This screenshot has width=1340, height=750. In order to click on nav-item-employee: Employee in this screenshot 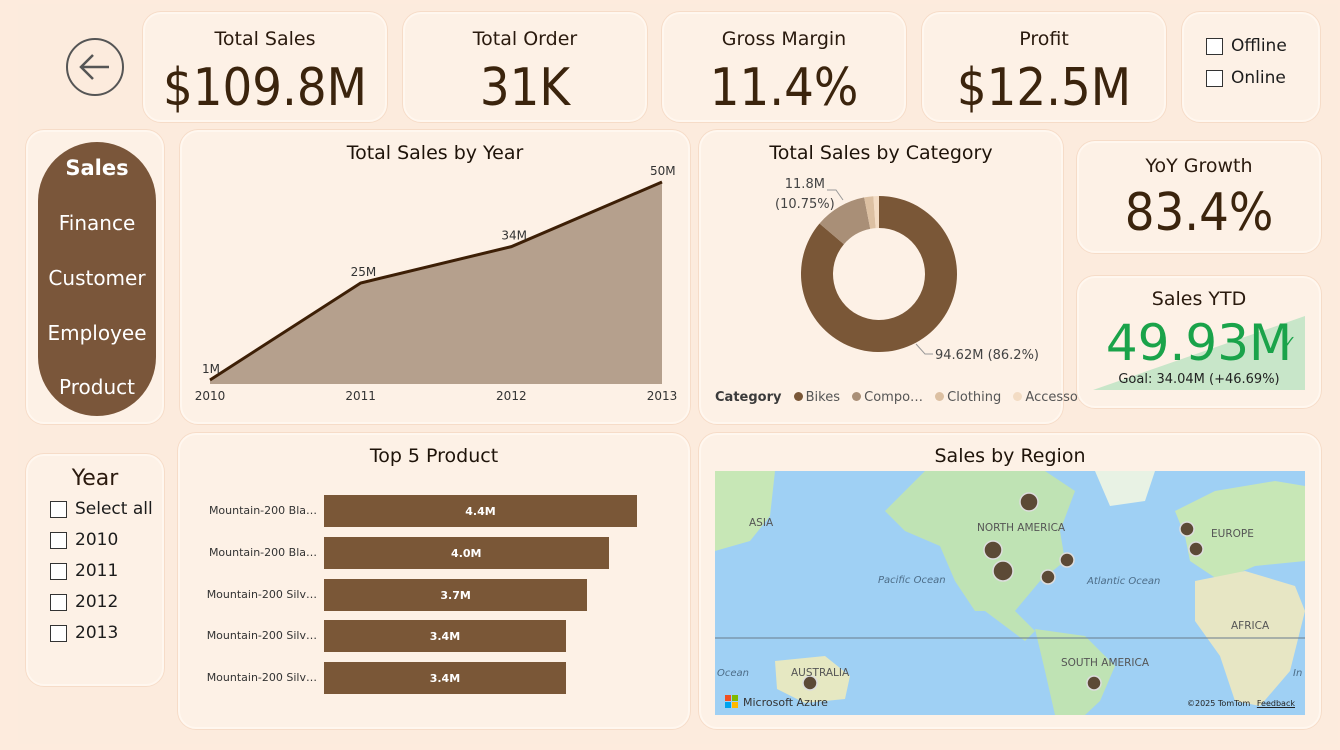, I will do `click(97, 333)`.